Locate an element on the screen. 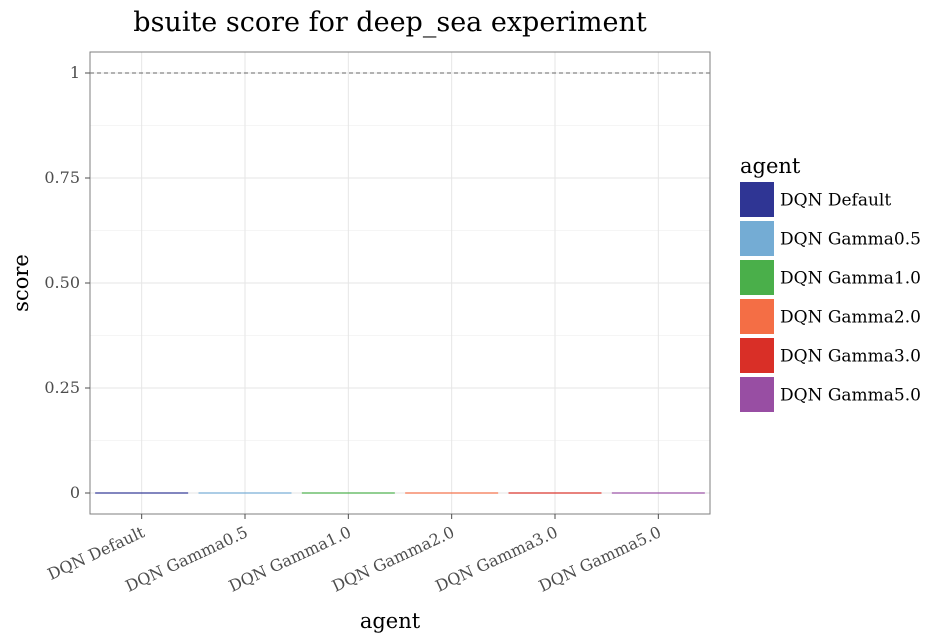 This screenshot has width=944, height=643. chart-title: bsuite score for deep_sea experiment is located at coordinates (390, 22).